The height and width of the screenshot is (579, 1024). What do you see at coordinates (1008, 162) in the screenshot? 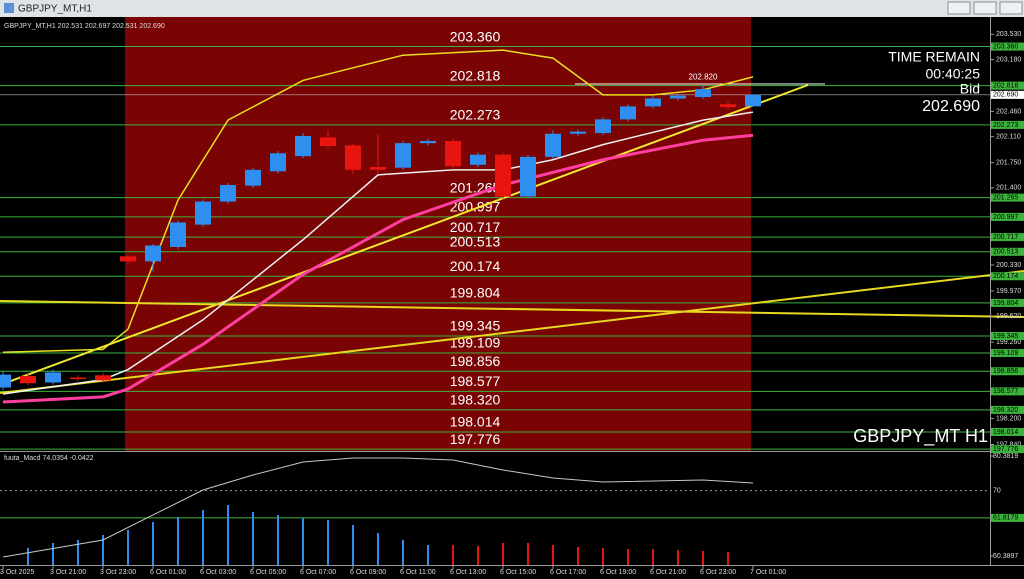
I see `y-tick-label: 201.750` at bounding box center [1008, 162].